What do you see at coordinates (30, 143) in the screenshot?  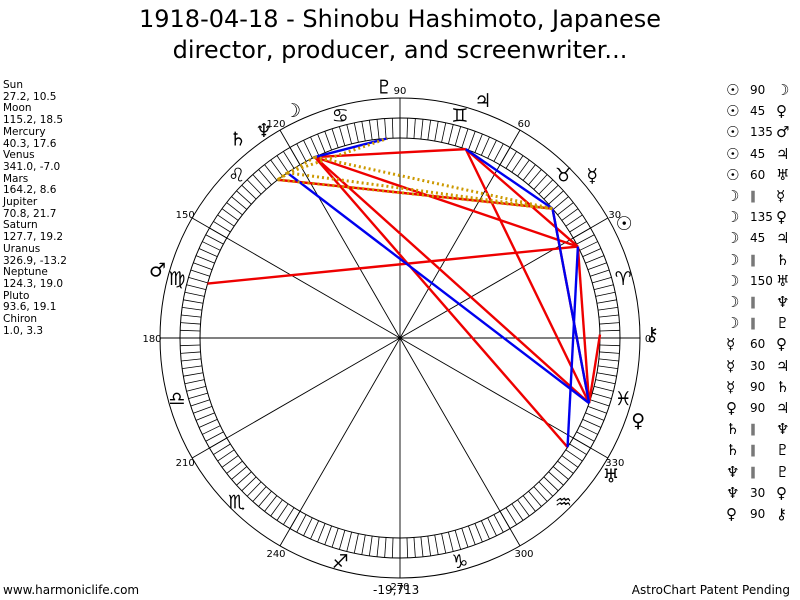 I see `planet-coords-mercury: 40.3, 17.6` at bounding box center [30, 143].